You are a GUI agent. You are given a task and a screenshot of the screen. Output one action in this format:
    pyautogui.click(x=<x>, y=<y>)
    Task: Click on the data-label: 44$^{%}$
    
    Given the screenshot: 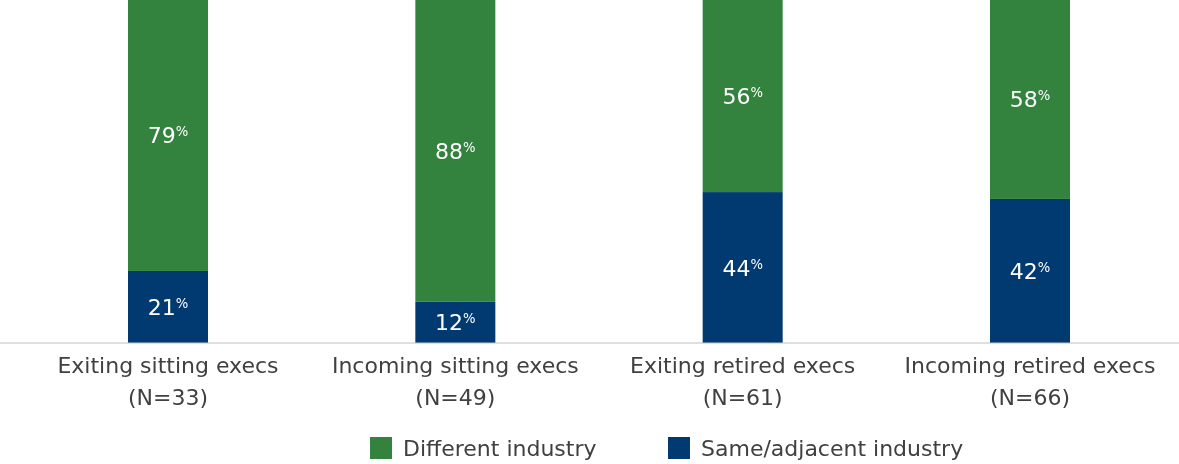 What is the action you would take?
    pyautogui.click(x=742, y=268)
    